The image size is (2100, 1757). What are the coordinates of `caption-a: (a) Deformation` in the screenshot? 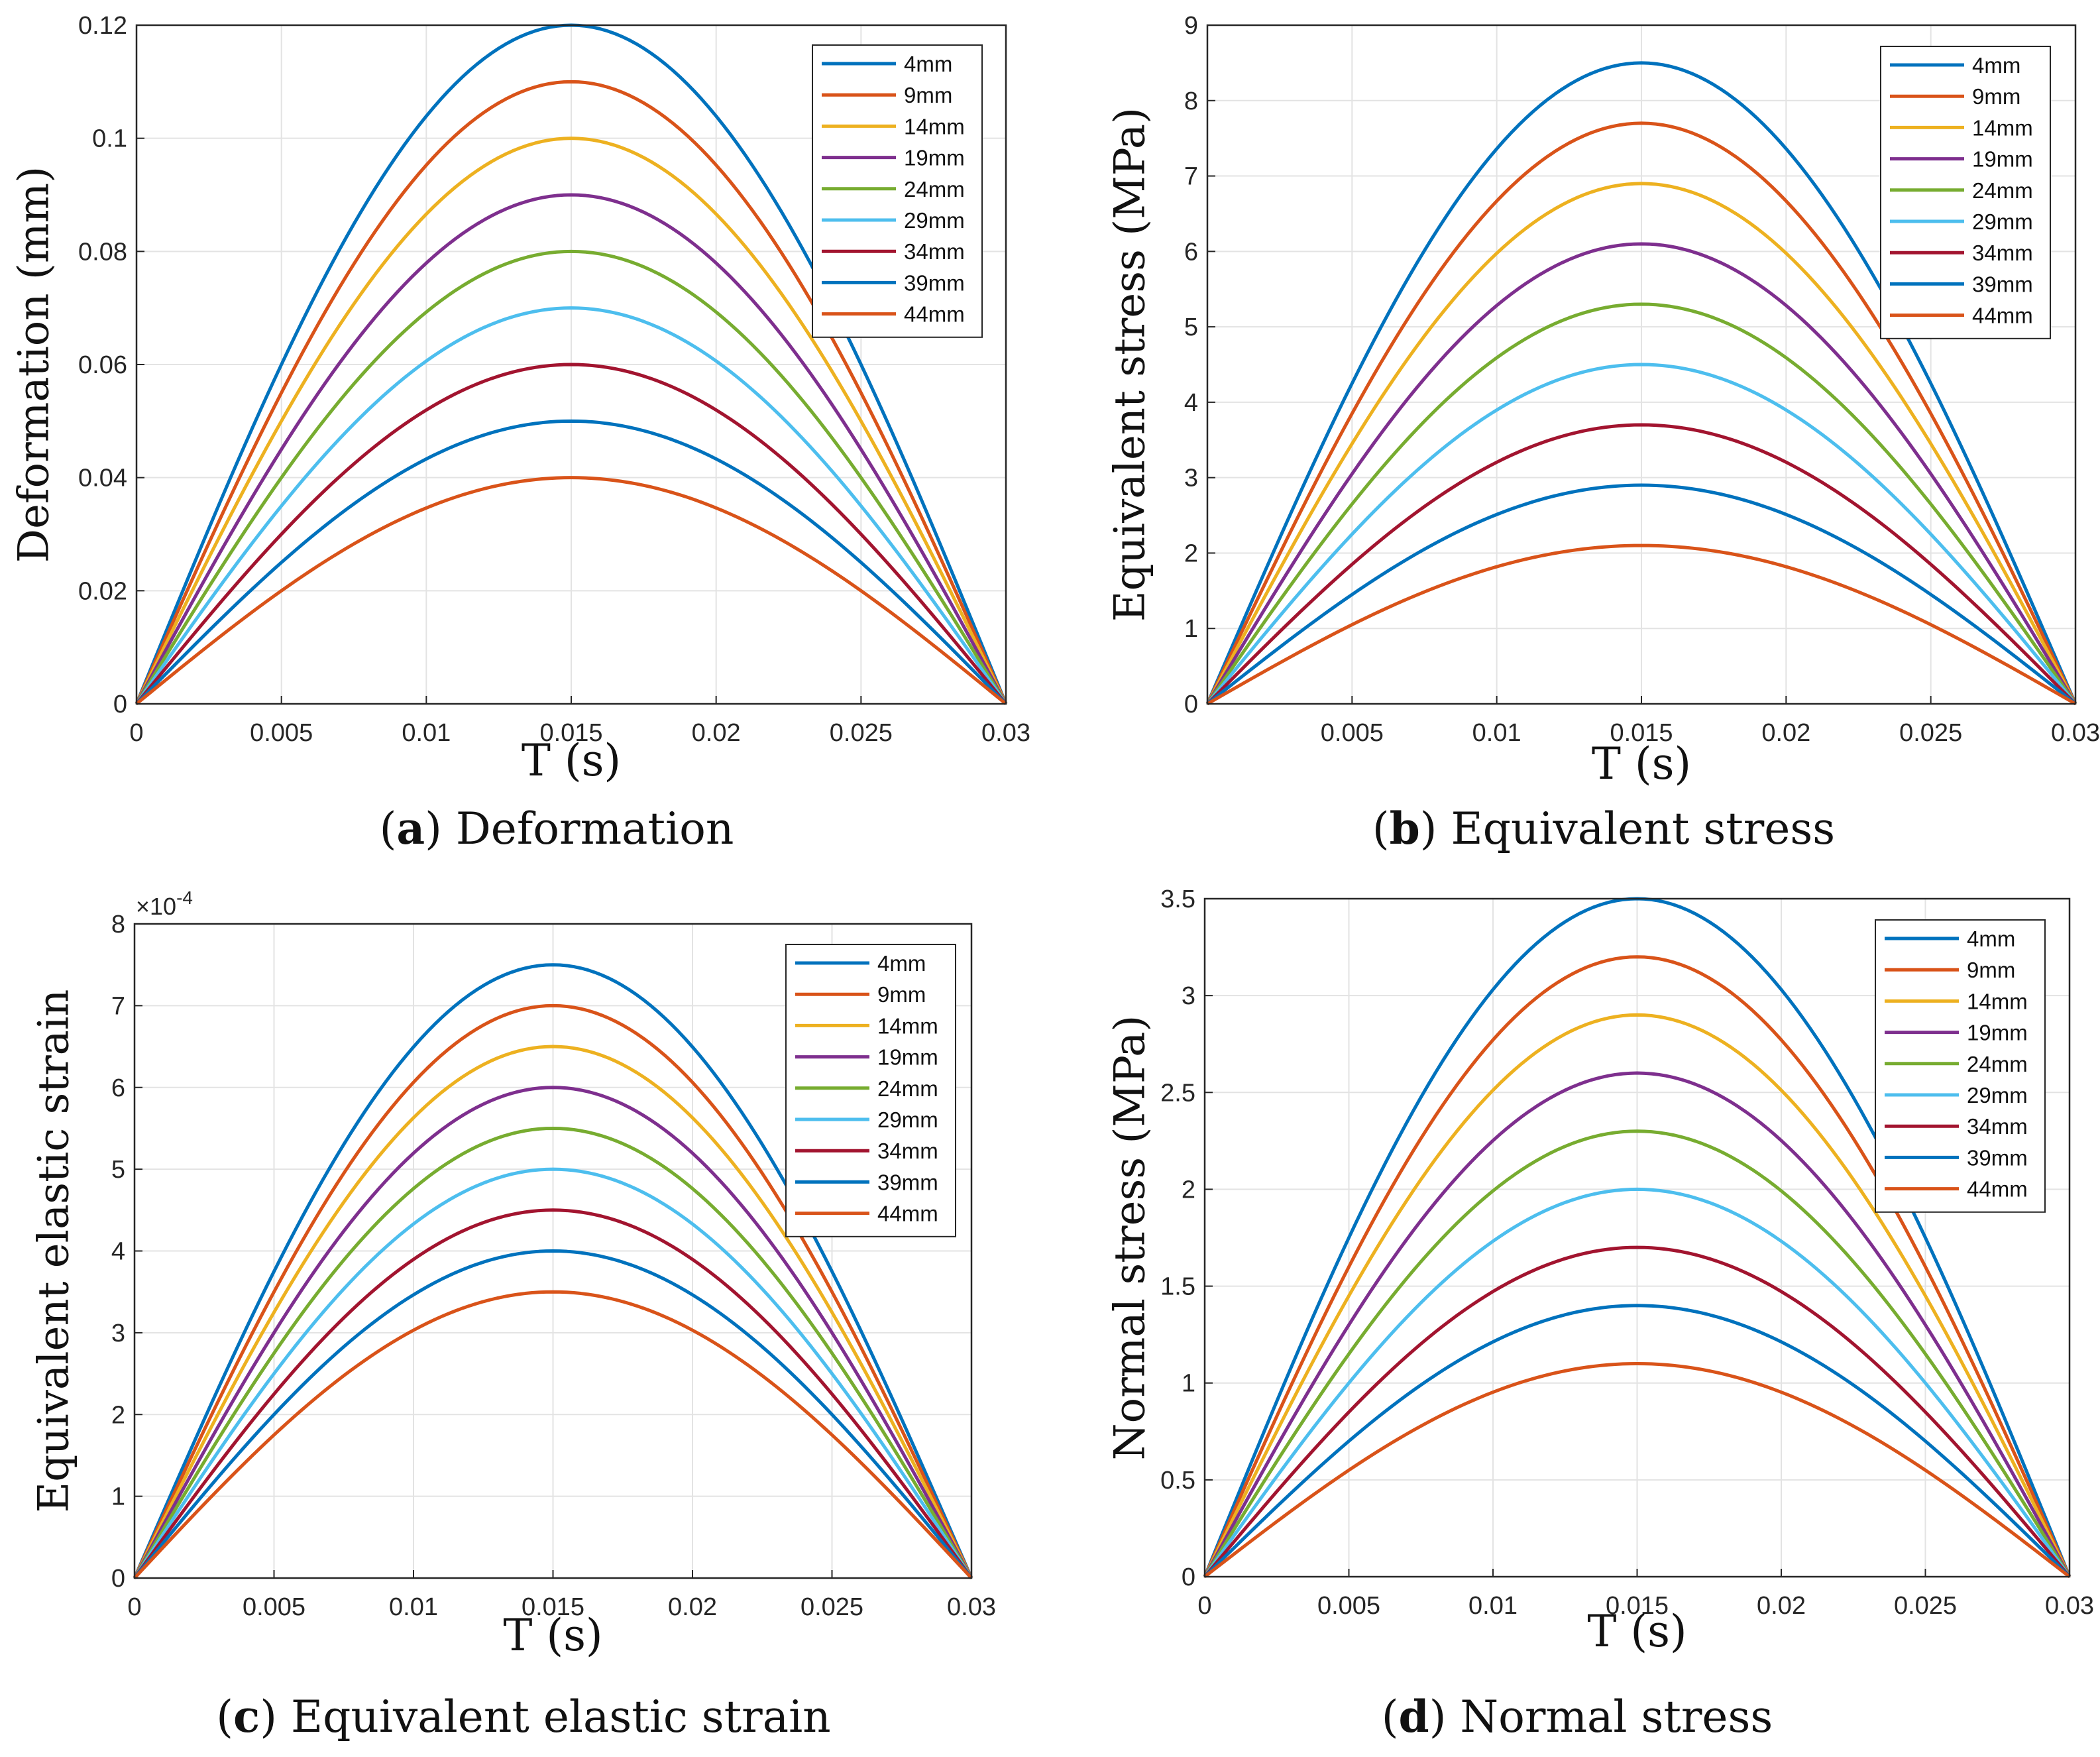 It's located at (556, 828).